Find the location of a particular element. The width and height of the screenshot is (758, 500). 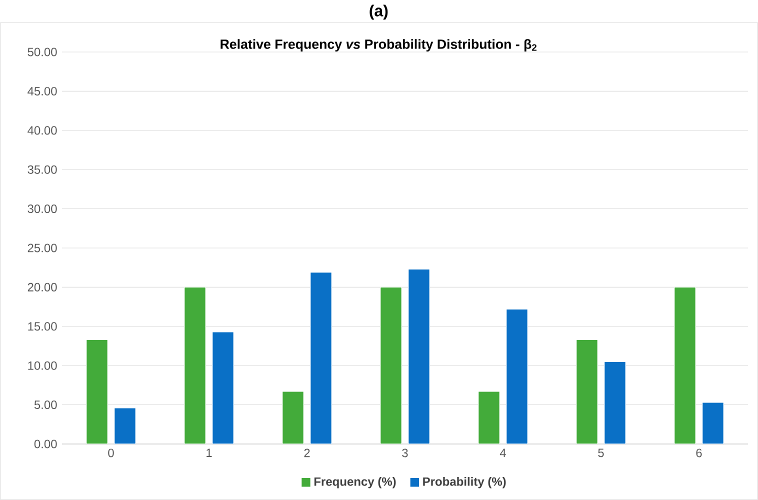

chart-title: Relative Frequency vs Probability Distribution - β$_{2}$ is located at coordinates (378, 45).